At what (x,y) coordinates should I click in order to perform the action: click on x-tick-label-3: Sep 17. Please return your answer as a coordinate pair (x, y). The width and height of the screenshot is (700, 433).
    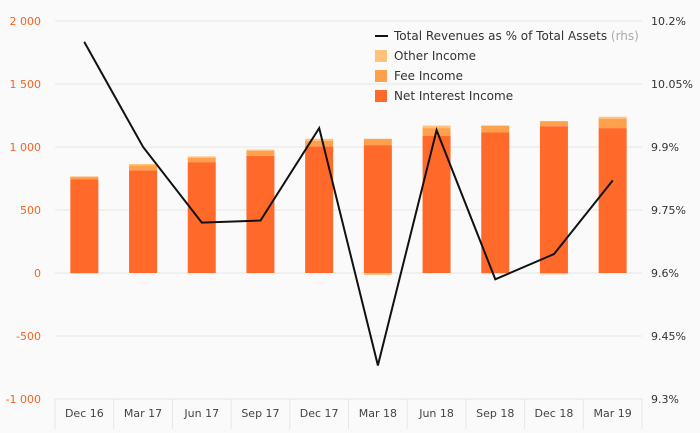
    Looking at the image, I should click on (260, 413).